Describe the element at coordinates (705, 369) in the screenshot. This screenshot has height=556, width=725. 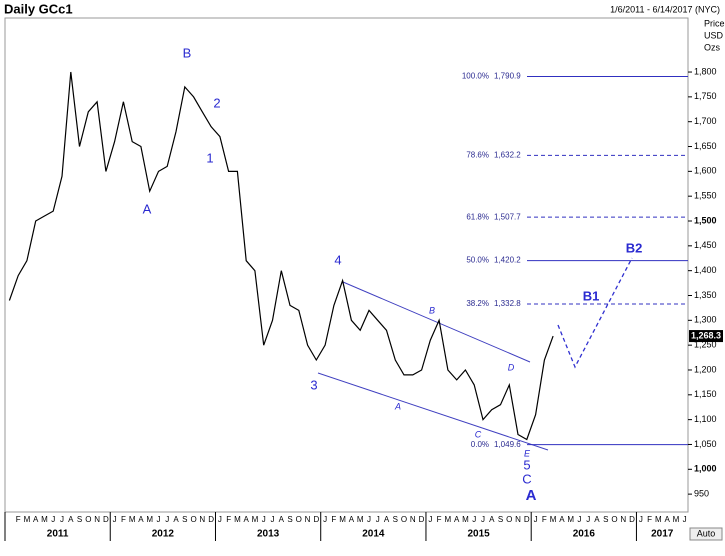
I see `y-tick-label: 1,200` at that location.